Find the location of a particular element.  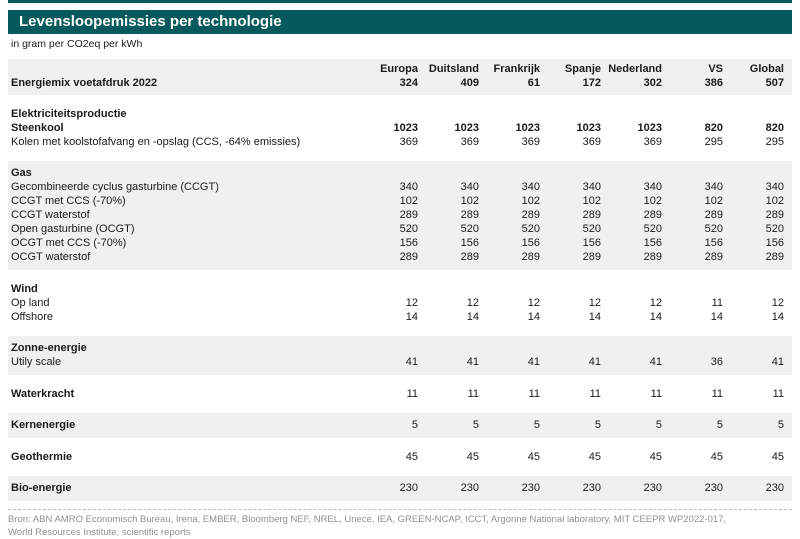

column-header: Duitsland is located at coordinates (448, 69).